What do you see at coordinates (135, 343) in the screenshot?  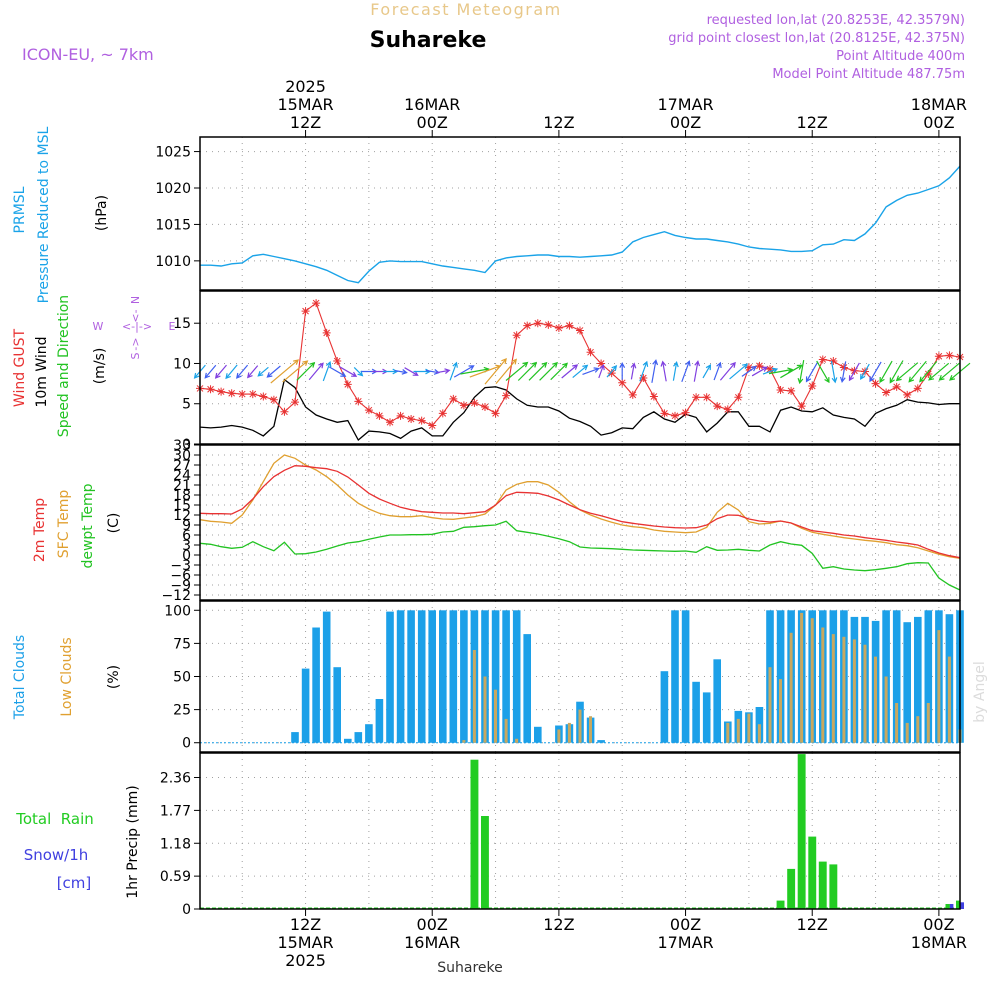 I see `compass-arrow-down: ->` at bounding box center [135, 343].